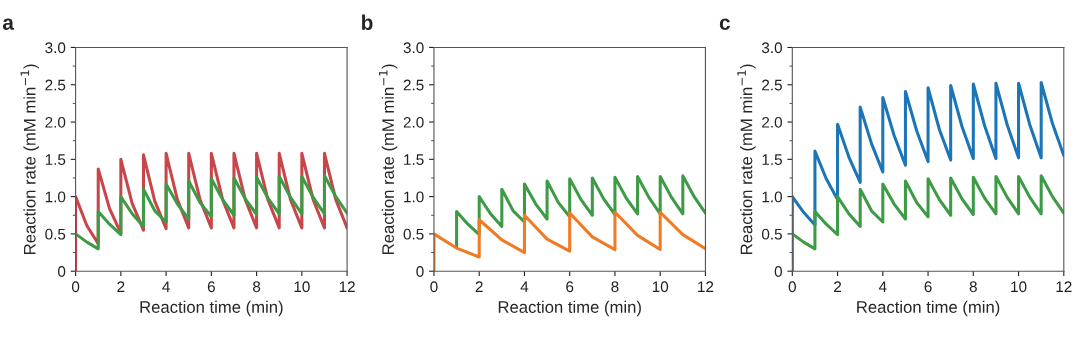  What do you see at coordinates (8, 24) in the screenshot?
I see `chart-title: a` at bounding box center [8, 24].